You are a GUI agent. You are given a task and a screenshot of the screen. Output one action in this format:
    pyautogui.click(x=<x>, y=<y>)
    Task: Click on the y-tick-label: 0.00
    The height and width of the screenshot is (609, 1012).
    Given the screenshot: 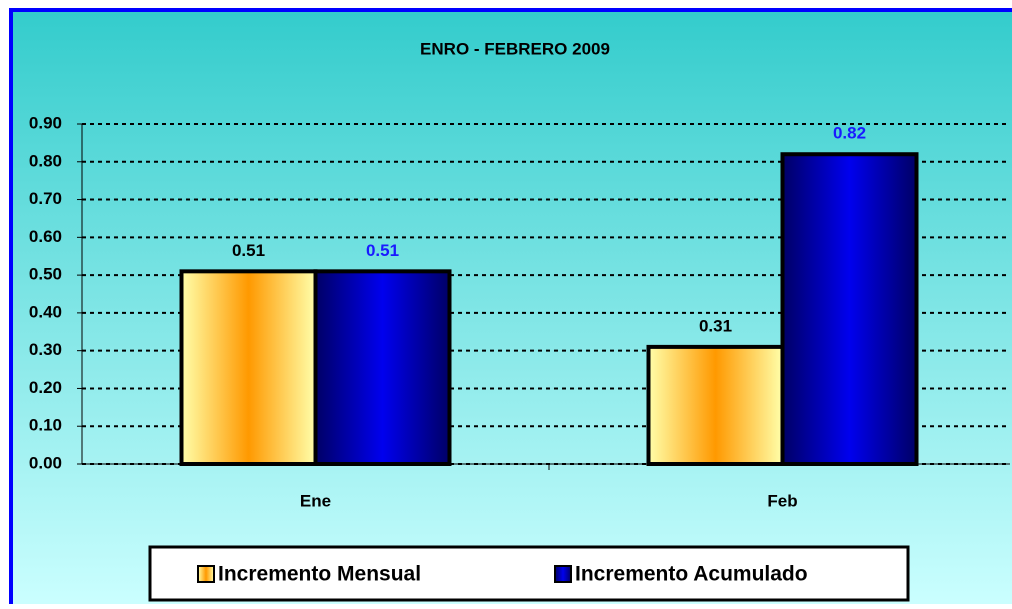 What is the action you would take?
    pyautogui.click(x=45, y=462)
    